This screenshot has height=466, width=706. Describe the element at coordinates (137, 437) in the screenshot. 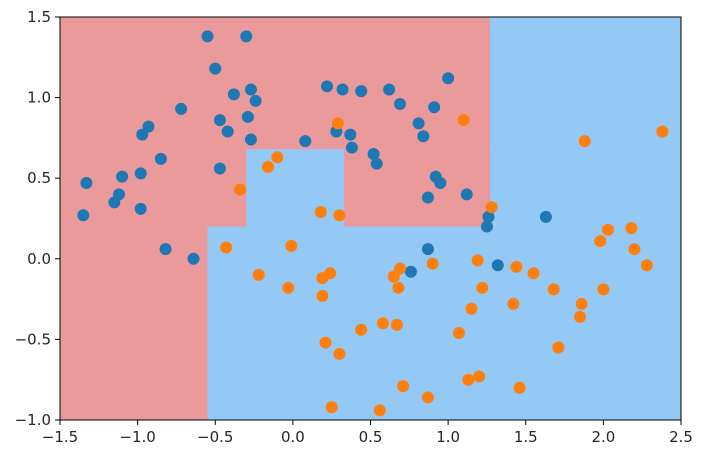

I see `x-tick-label: −1.0` at that location.